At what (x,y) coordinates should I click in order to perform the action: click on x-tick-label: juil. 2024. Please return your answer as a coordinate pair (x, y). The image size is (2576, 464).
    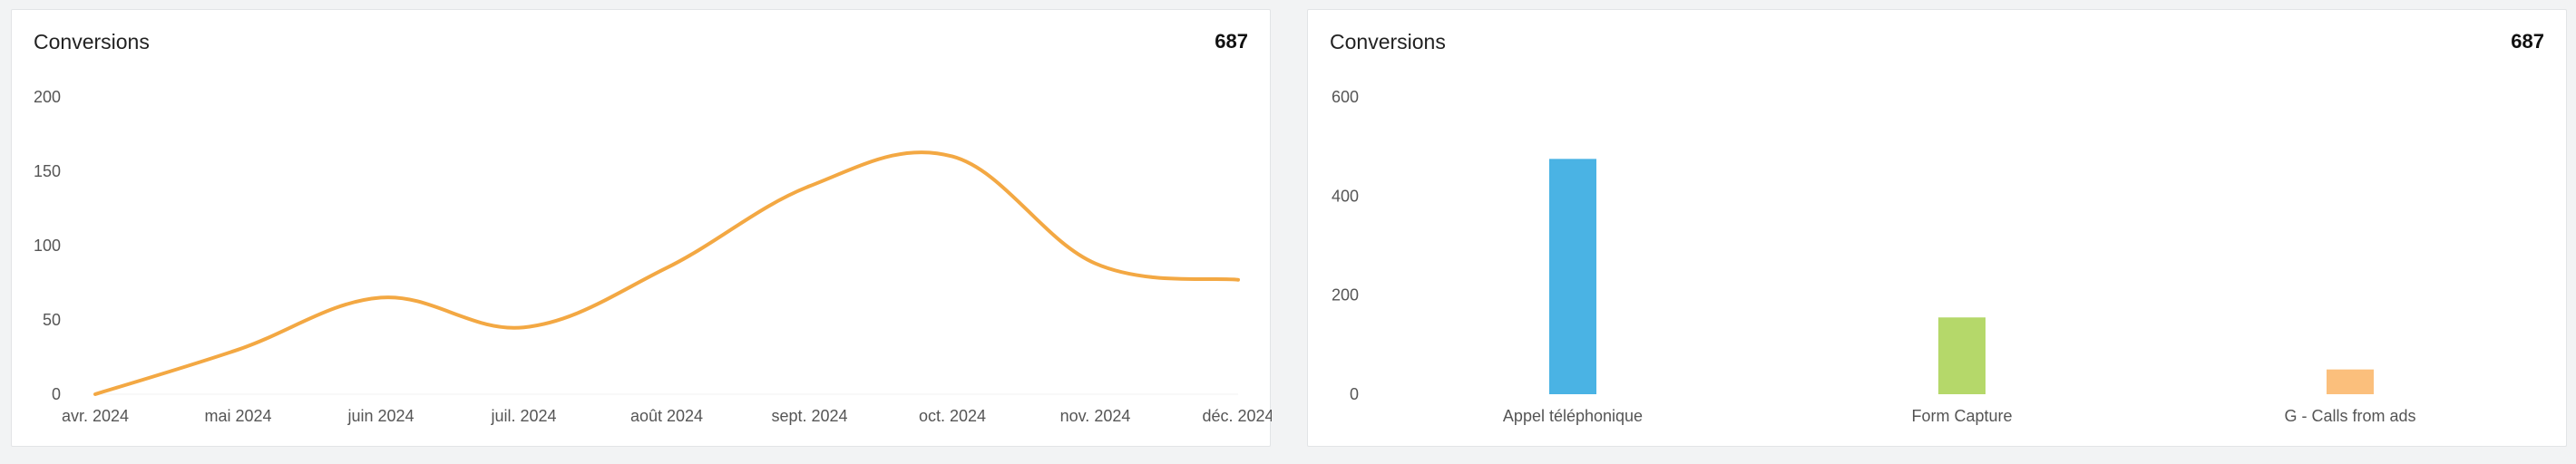
    Looking at the image, I should click on (523, 416).